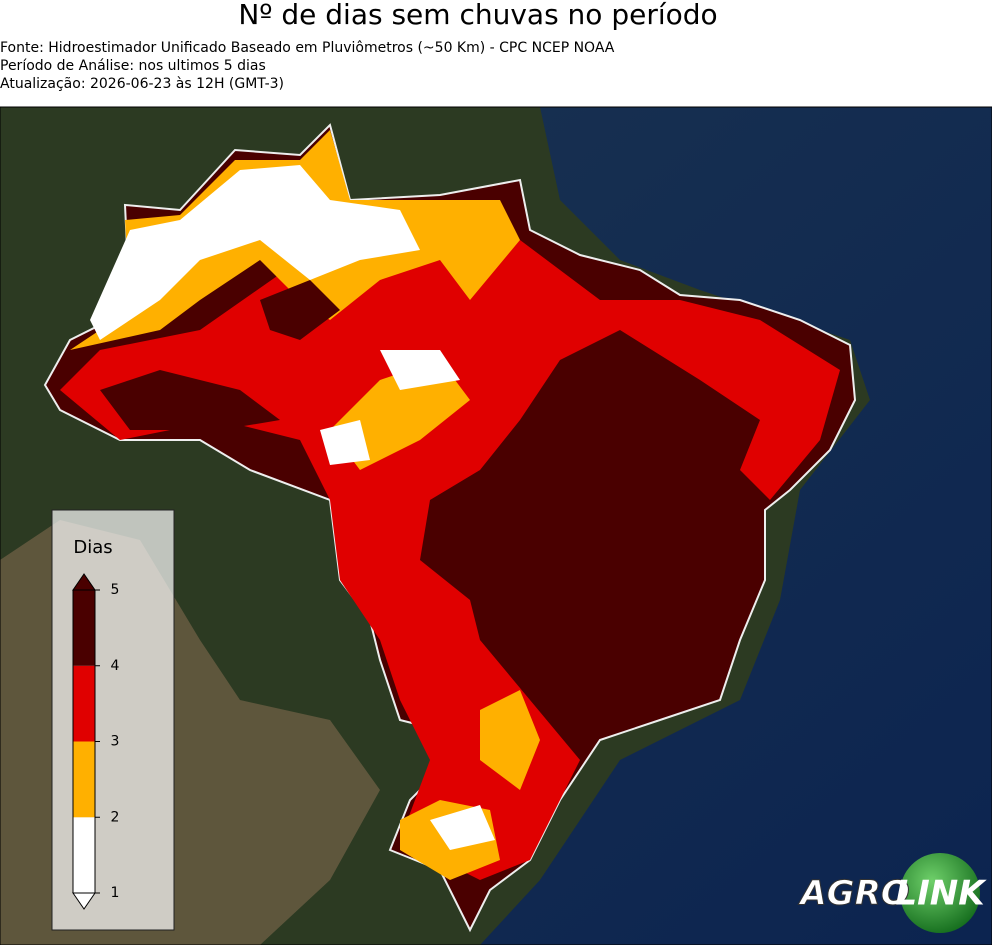 Image resolution: width=992 pixels, height=945 pixels. I want to click on legend-title: Dias, so click(92, 547).